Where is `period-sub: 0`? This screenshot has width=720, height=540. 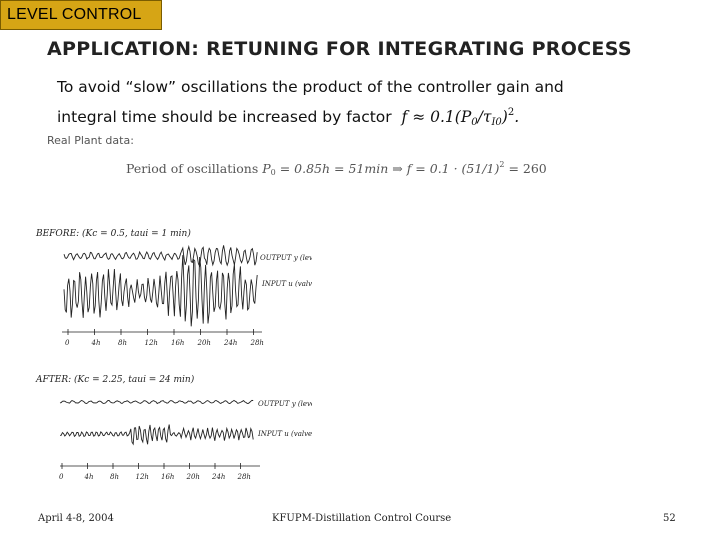
period-sub: 0 is located at coordinates (273, 172).